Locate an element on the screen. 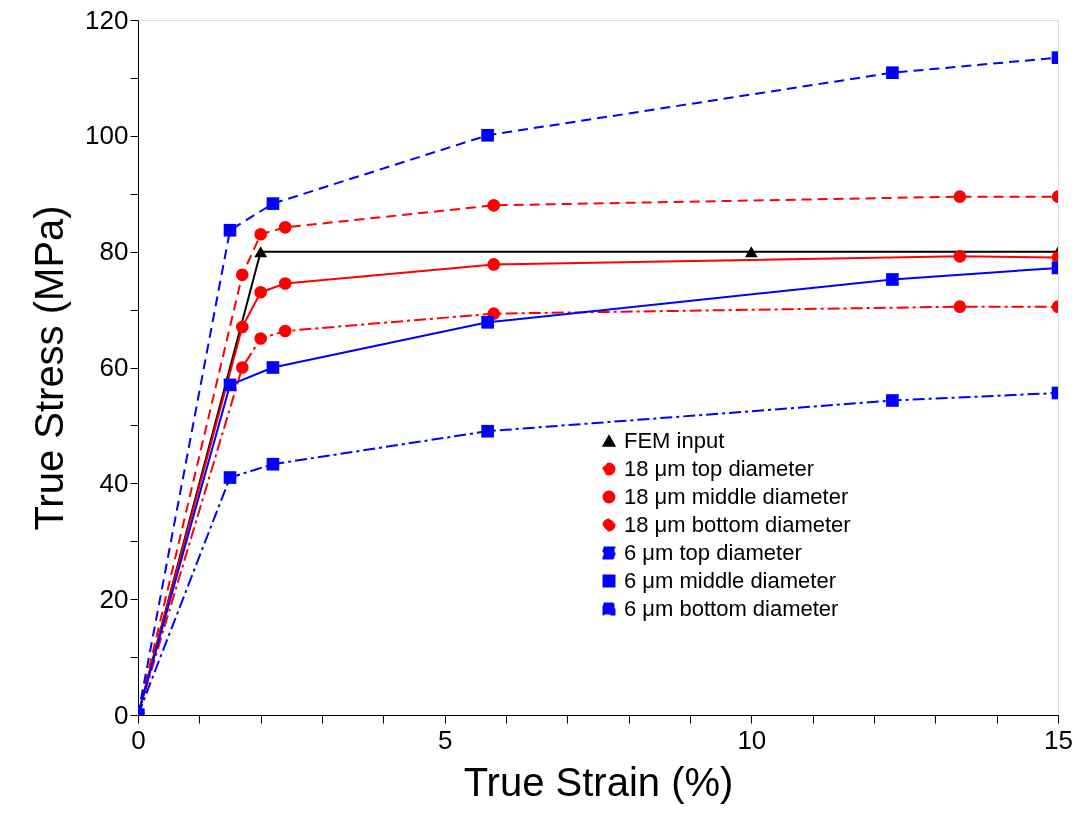 This screenshot has height=822, width=1083. y-tick-label: 20 is located at coordinates (114, 598).